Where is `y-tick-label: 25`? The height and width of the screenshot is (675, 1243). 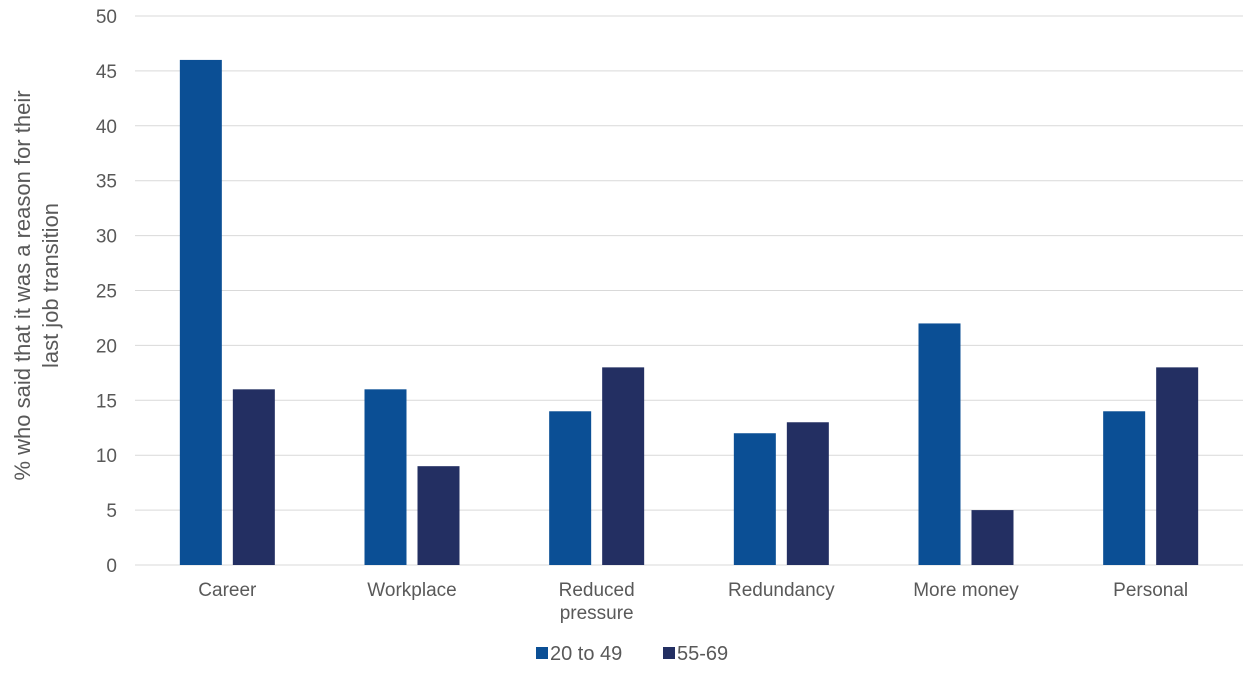 y-tick-label: 25 is located at coordinates (106, 292).